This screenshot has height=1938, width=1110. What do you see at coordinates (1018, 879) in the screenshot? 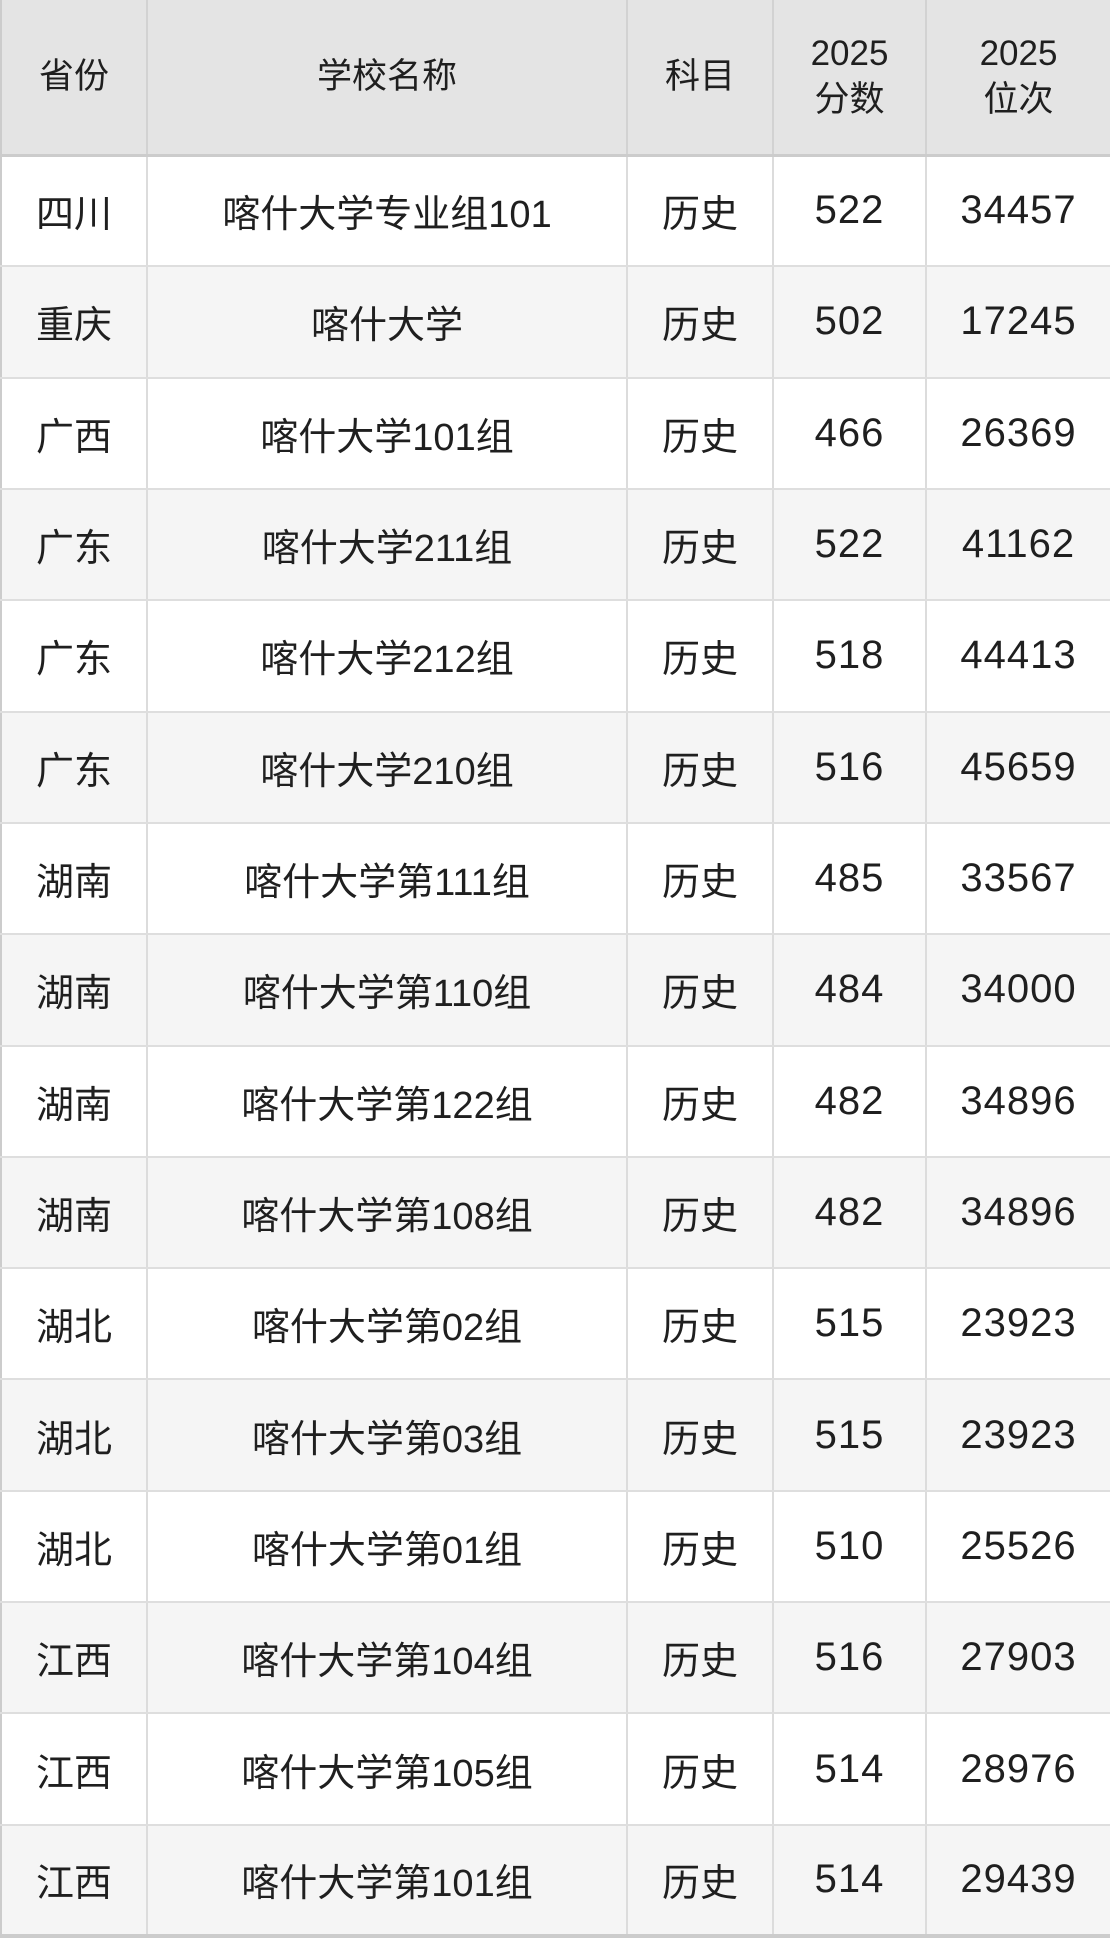
I see `cell-rank: 33567` at bounding box center [1018, 879].